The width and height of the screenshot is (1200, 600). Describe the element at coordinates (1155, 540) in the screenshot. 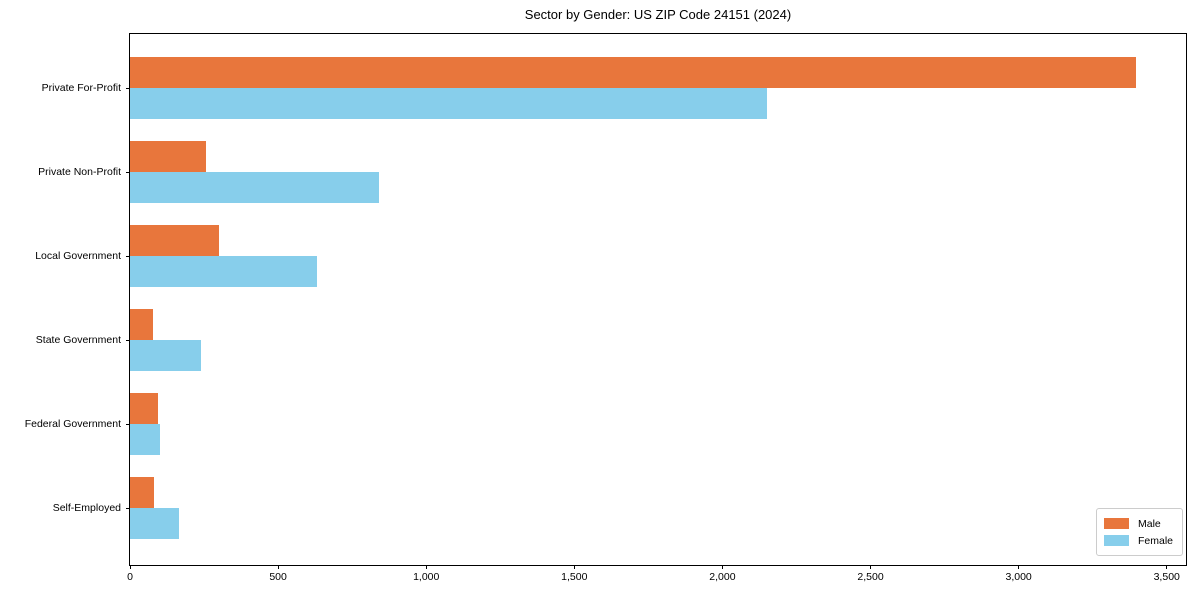

I see `legend-label: Female` at that location.